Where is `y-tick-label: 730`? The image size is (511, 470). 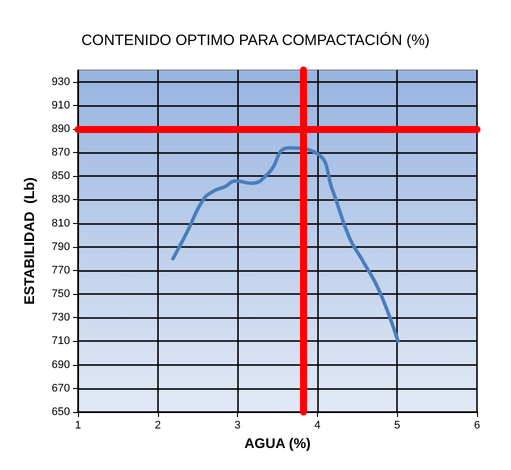
y-tick-label: 730 is located at coordinates (61, 318).